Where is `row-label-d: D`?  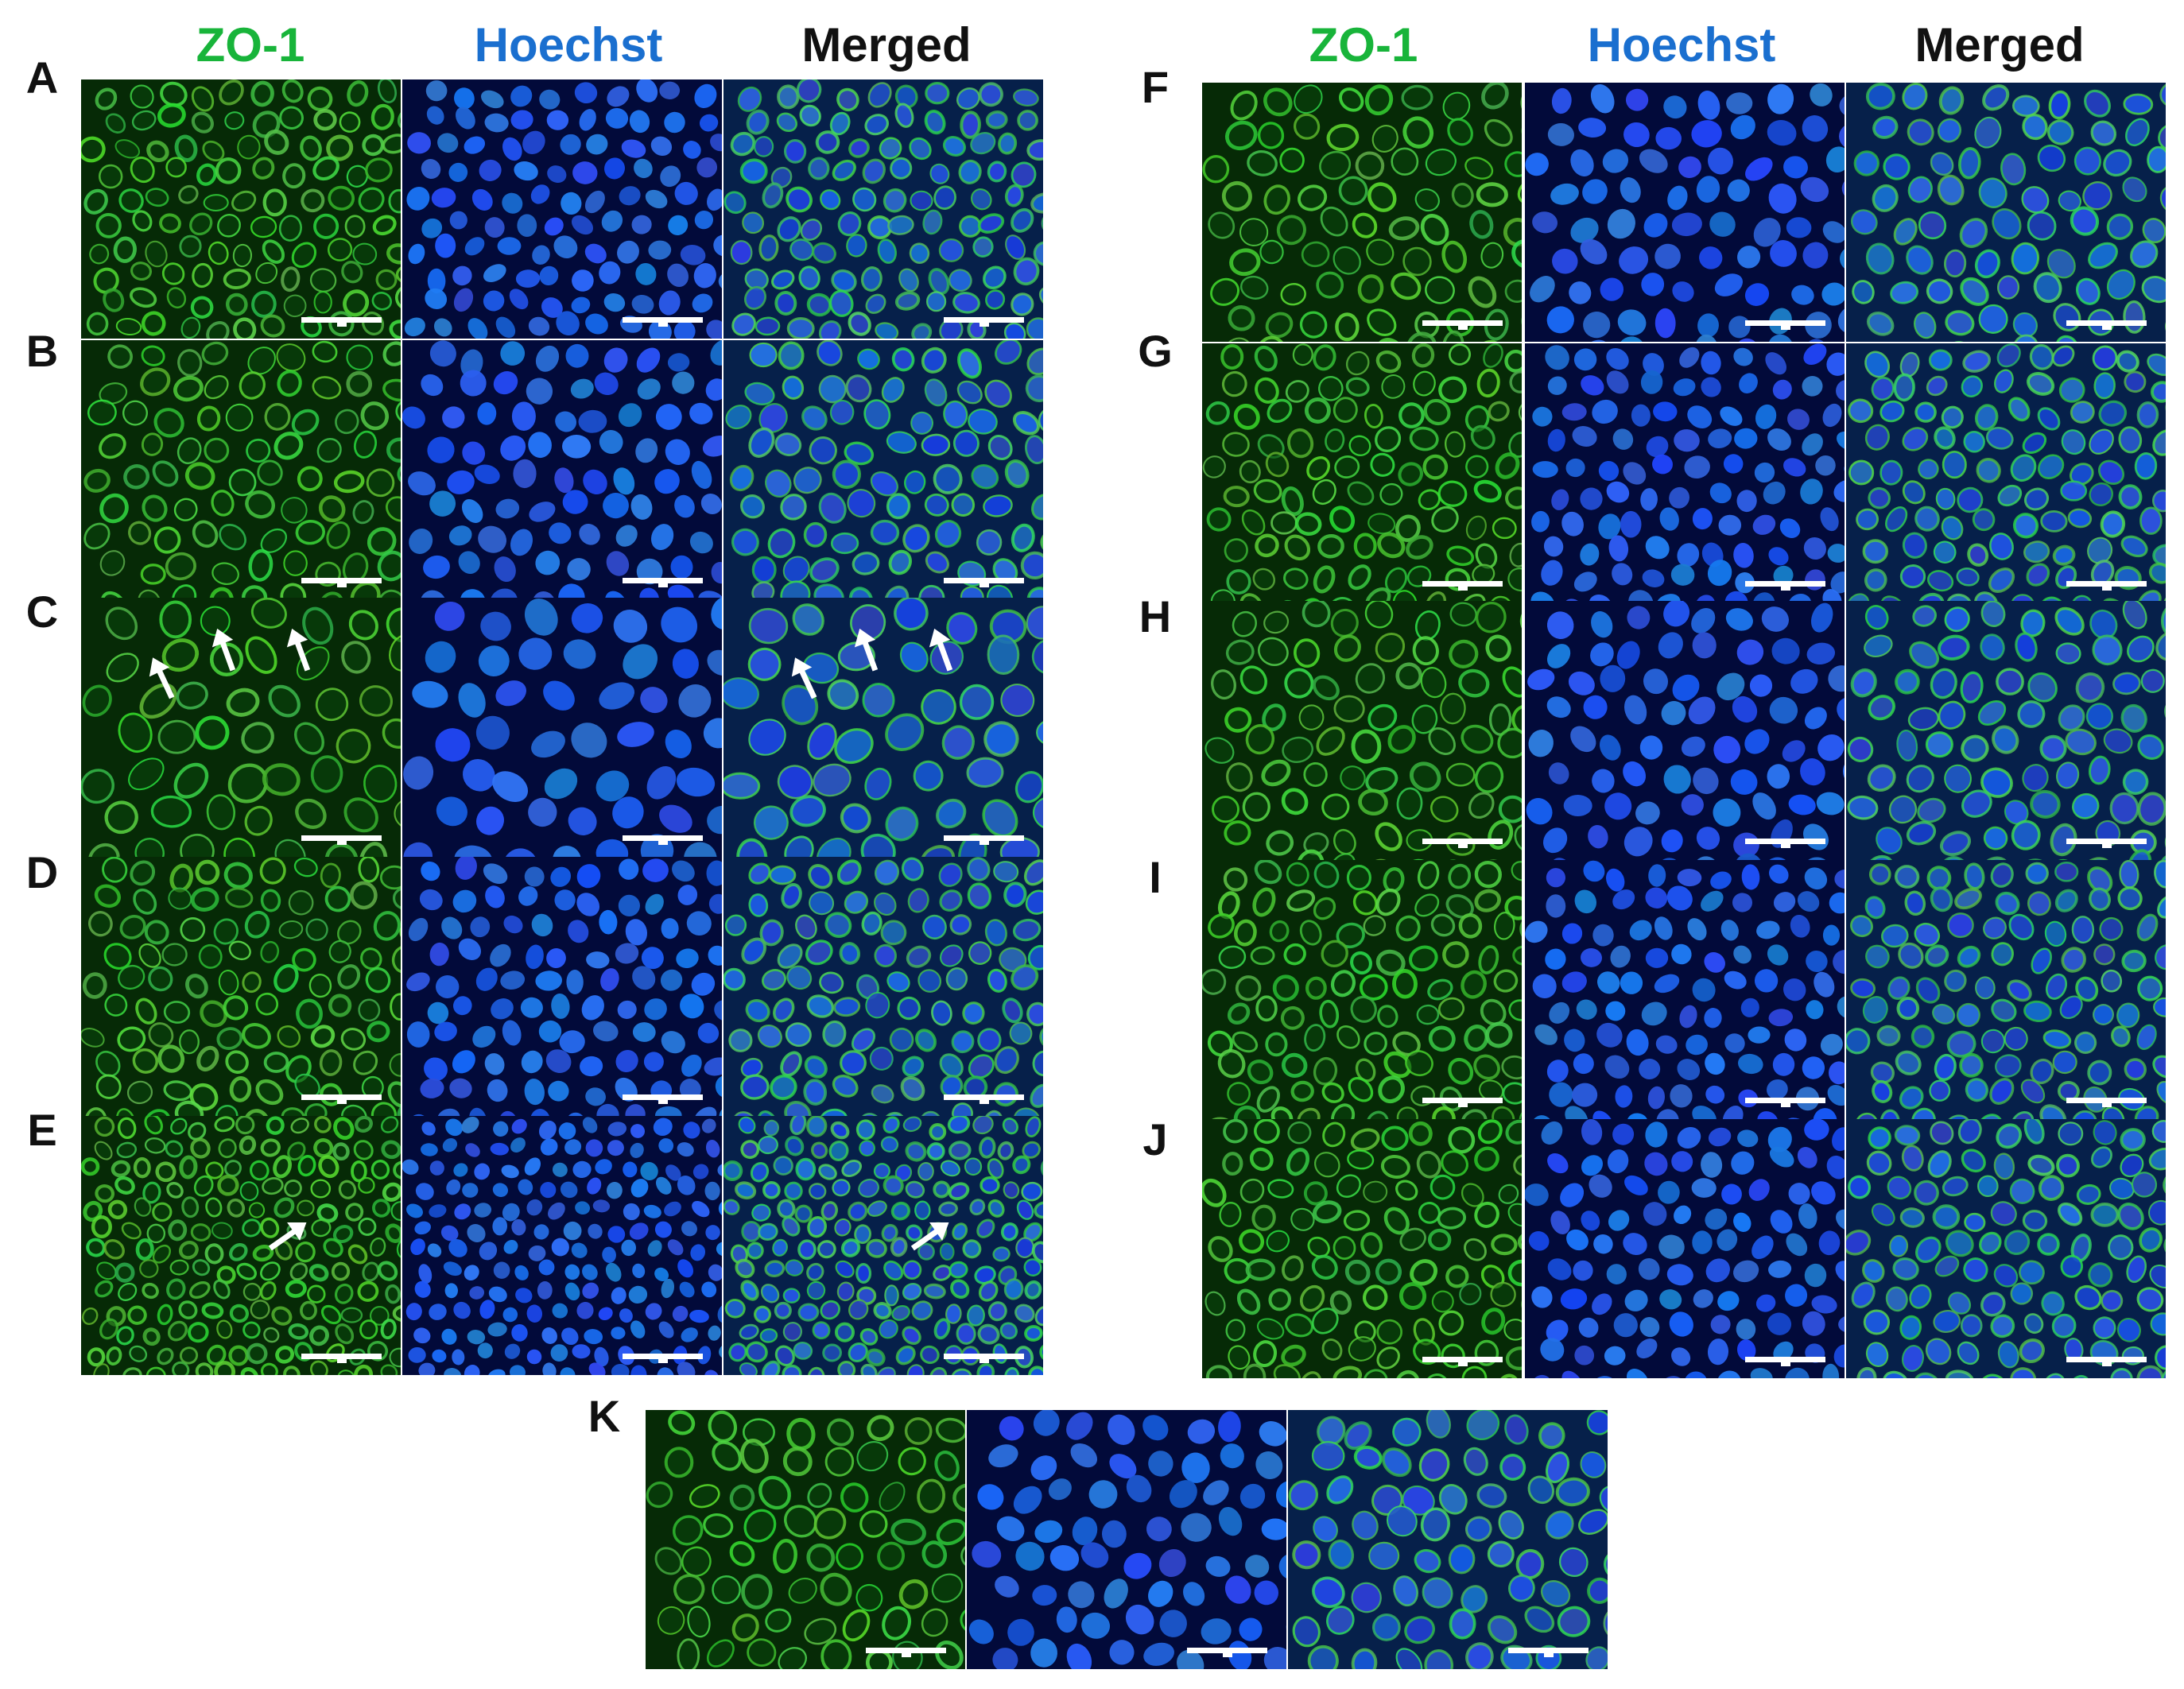
row-label-d: D is located at coordinates (42, 872).